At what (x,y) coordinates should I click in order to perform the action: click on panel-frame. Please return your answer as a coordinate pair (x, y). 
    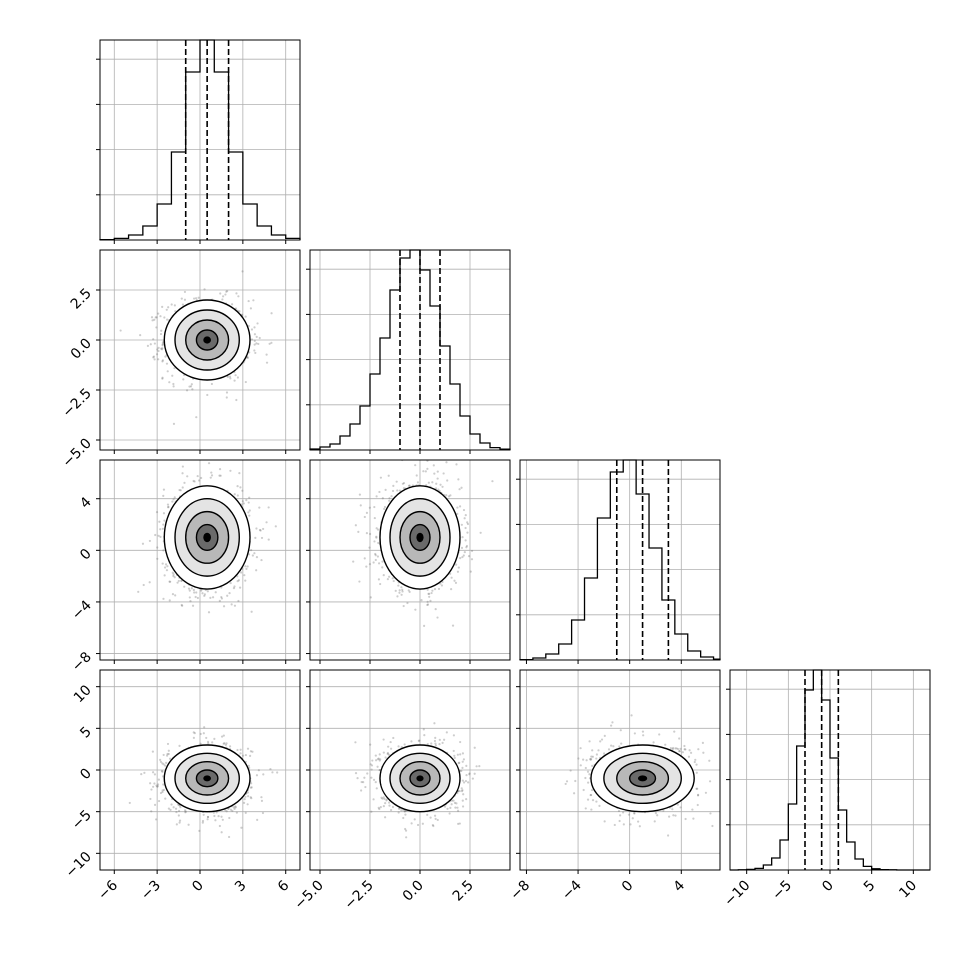
    Looking at the image, I should click on (620, 560).